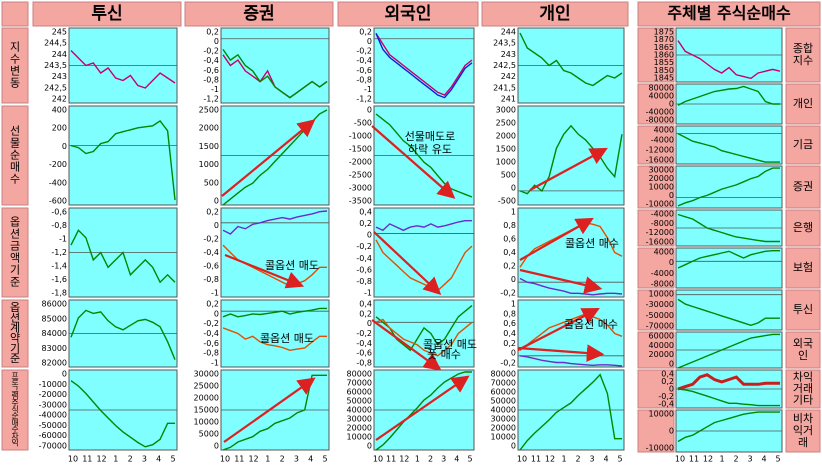 This screenshot has width=822, height=472. Describe the element at coordinates (53, 404) in the screenshot. I see `y-tick-label: -30000` at that location.